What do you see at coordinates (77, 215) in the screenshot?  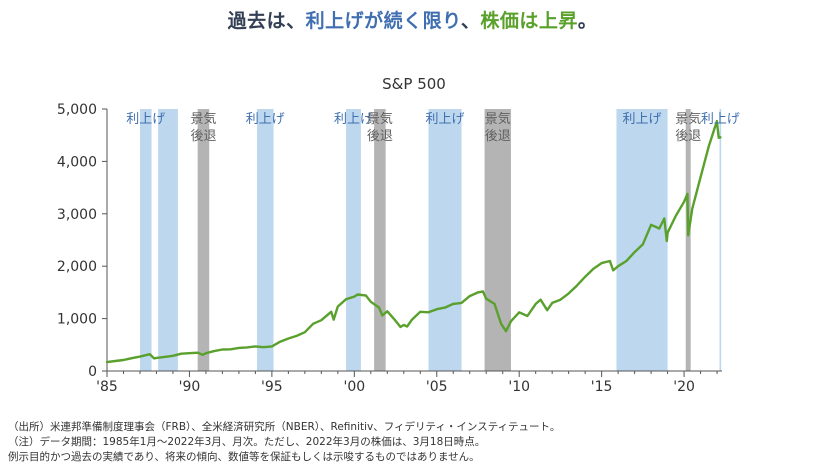 I see `y-tick-label-3: 3,000` at bounding box center [77, 215].